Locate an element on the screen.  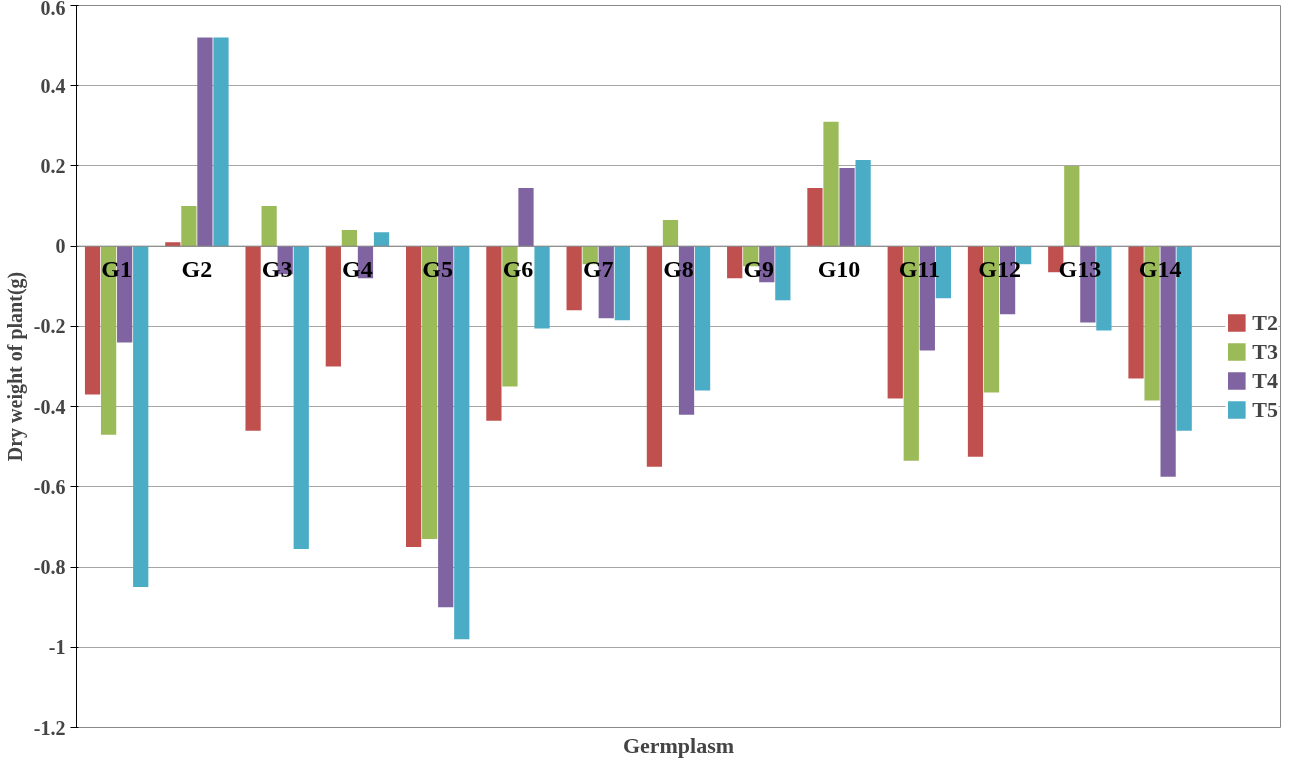
y-tick-label: 0.4 is located at coordinates (53, 85).